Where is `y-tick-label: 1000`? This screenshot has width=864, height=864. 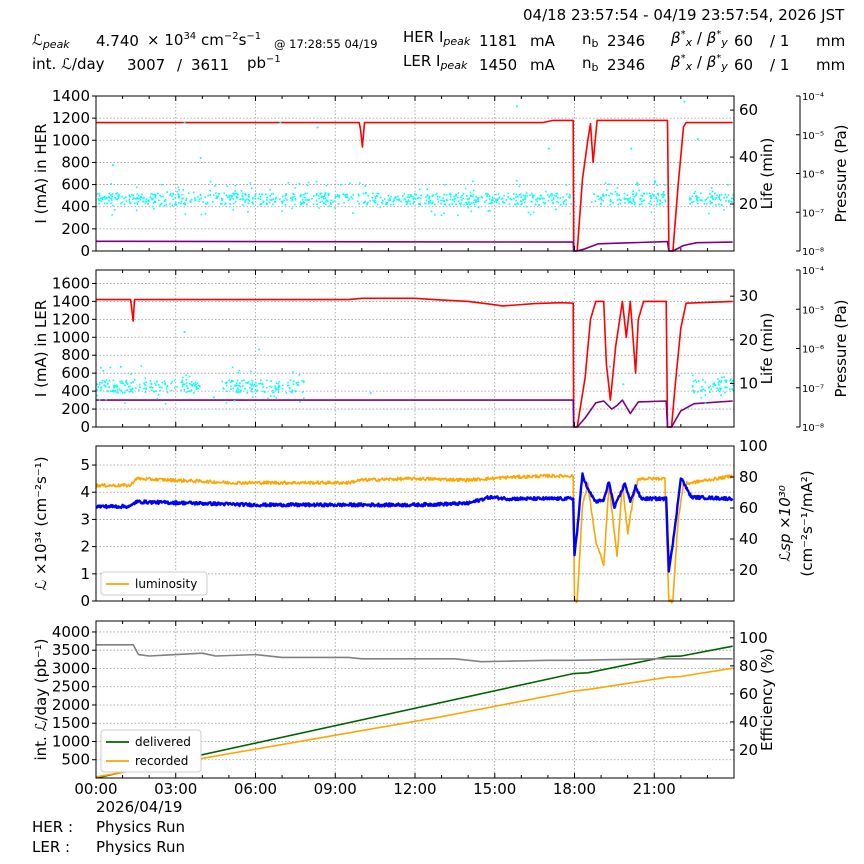 y-tick-label: 1000 is located at coordinates (71, 140).